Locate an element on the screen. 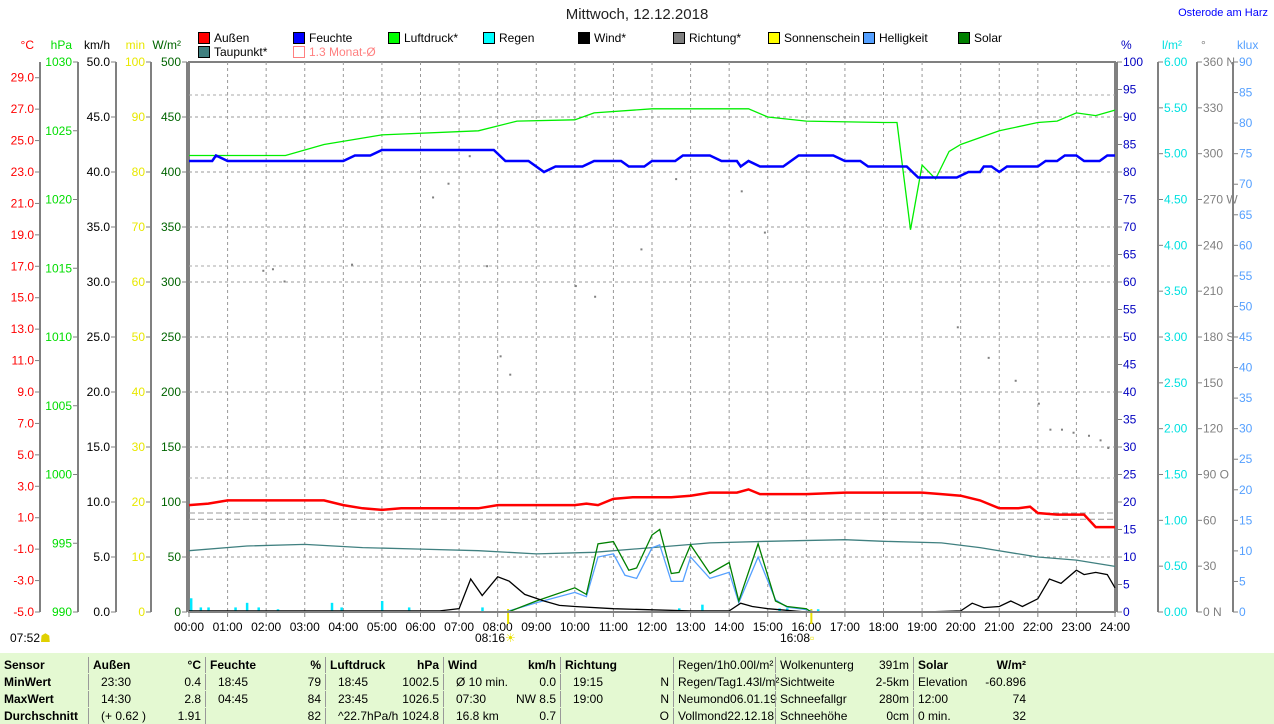  stats-label: 12:00 is located at coordinates (933, 699).